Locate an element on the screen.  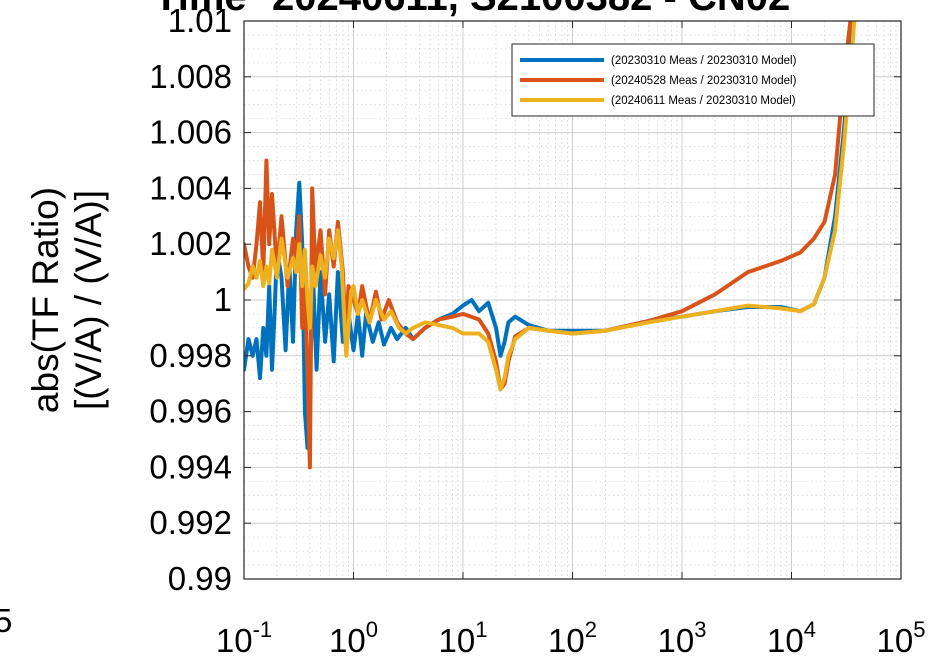
y-tick-label: 1.002 is located at coordinates (190, 243).